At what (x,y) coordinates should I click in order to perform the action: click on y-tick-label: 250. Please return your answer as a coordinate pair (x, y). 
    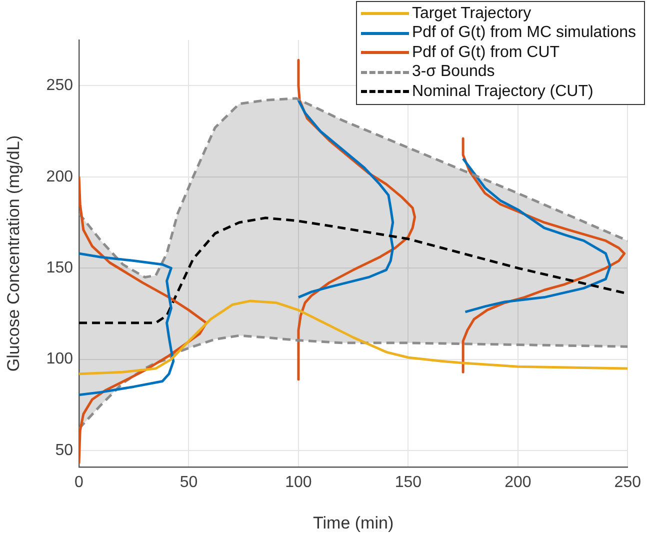
    Looking at the image, I should click on (60, 85).